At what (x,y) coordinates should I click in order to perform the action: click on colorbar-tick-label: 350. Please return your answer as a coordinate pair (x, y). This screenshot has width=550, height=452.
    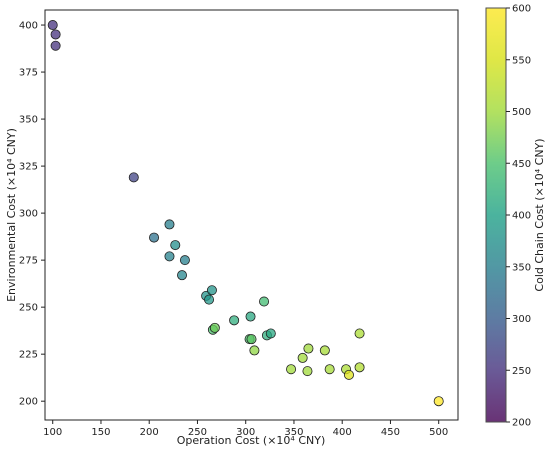
    Looking at the image, I should click on (521, 267).